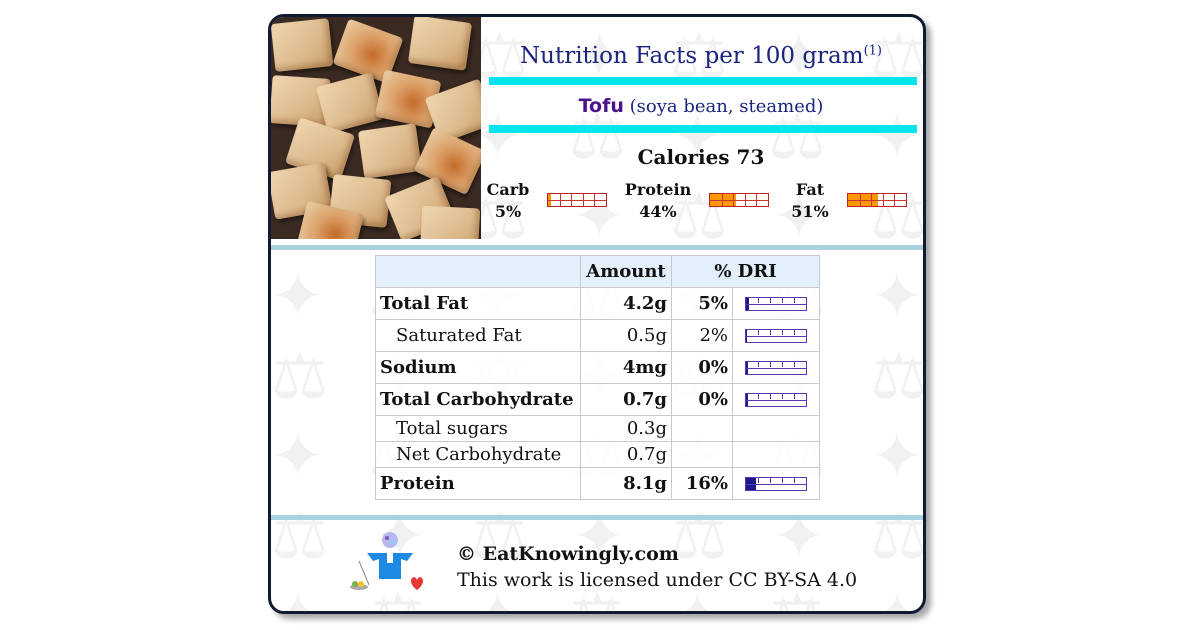 The height and width of the screenshot is (630, 1200). I want to click on food-description: (soya bean, steamed), so click(726, 106).